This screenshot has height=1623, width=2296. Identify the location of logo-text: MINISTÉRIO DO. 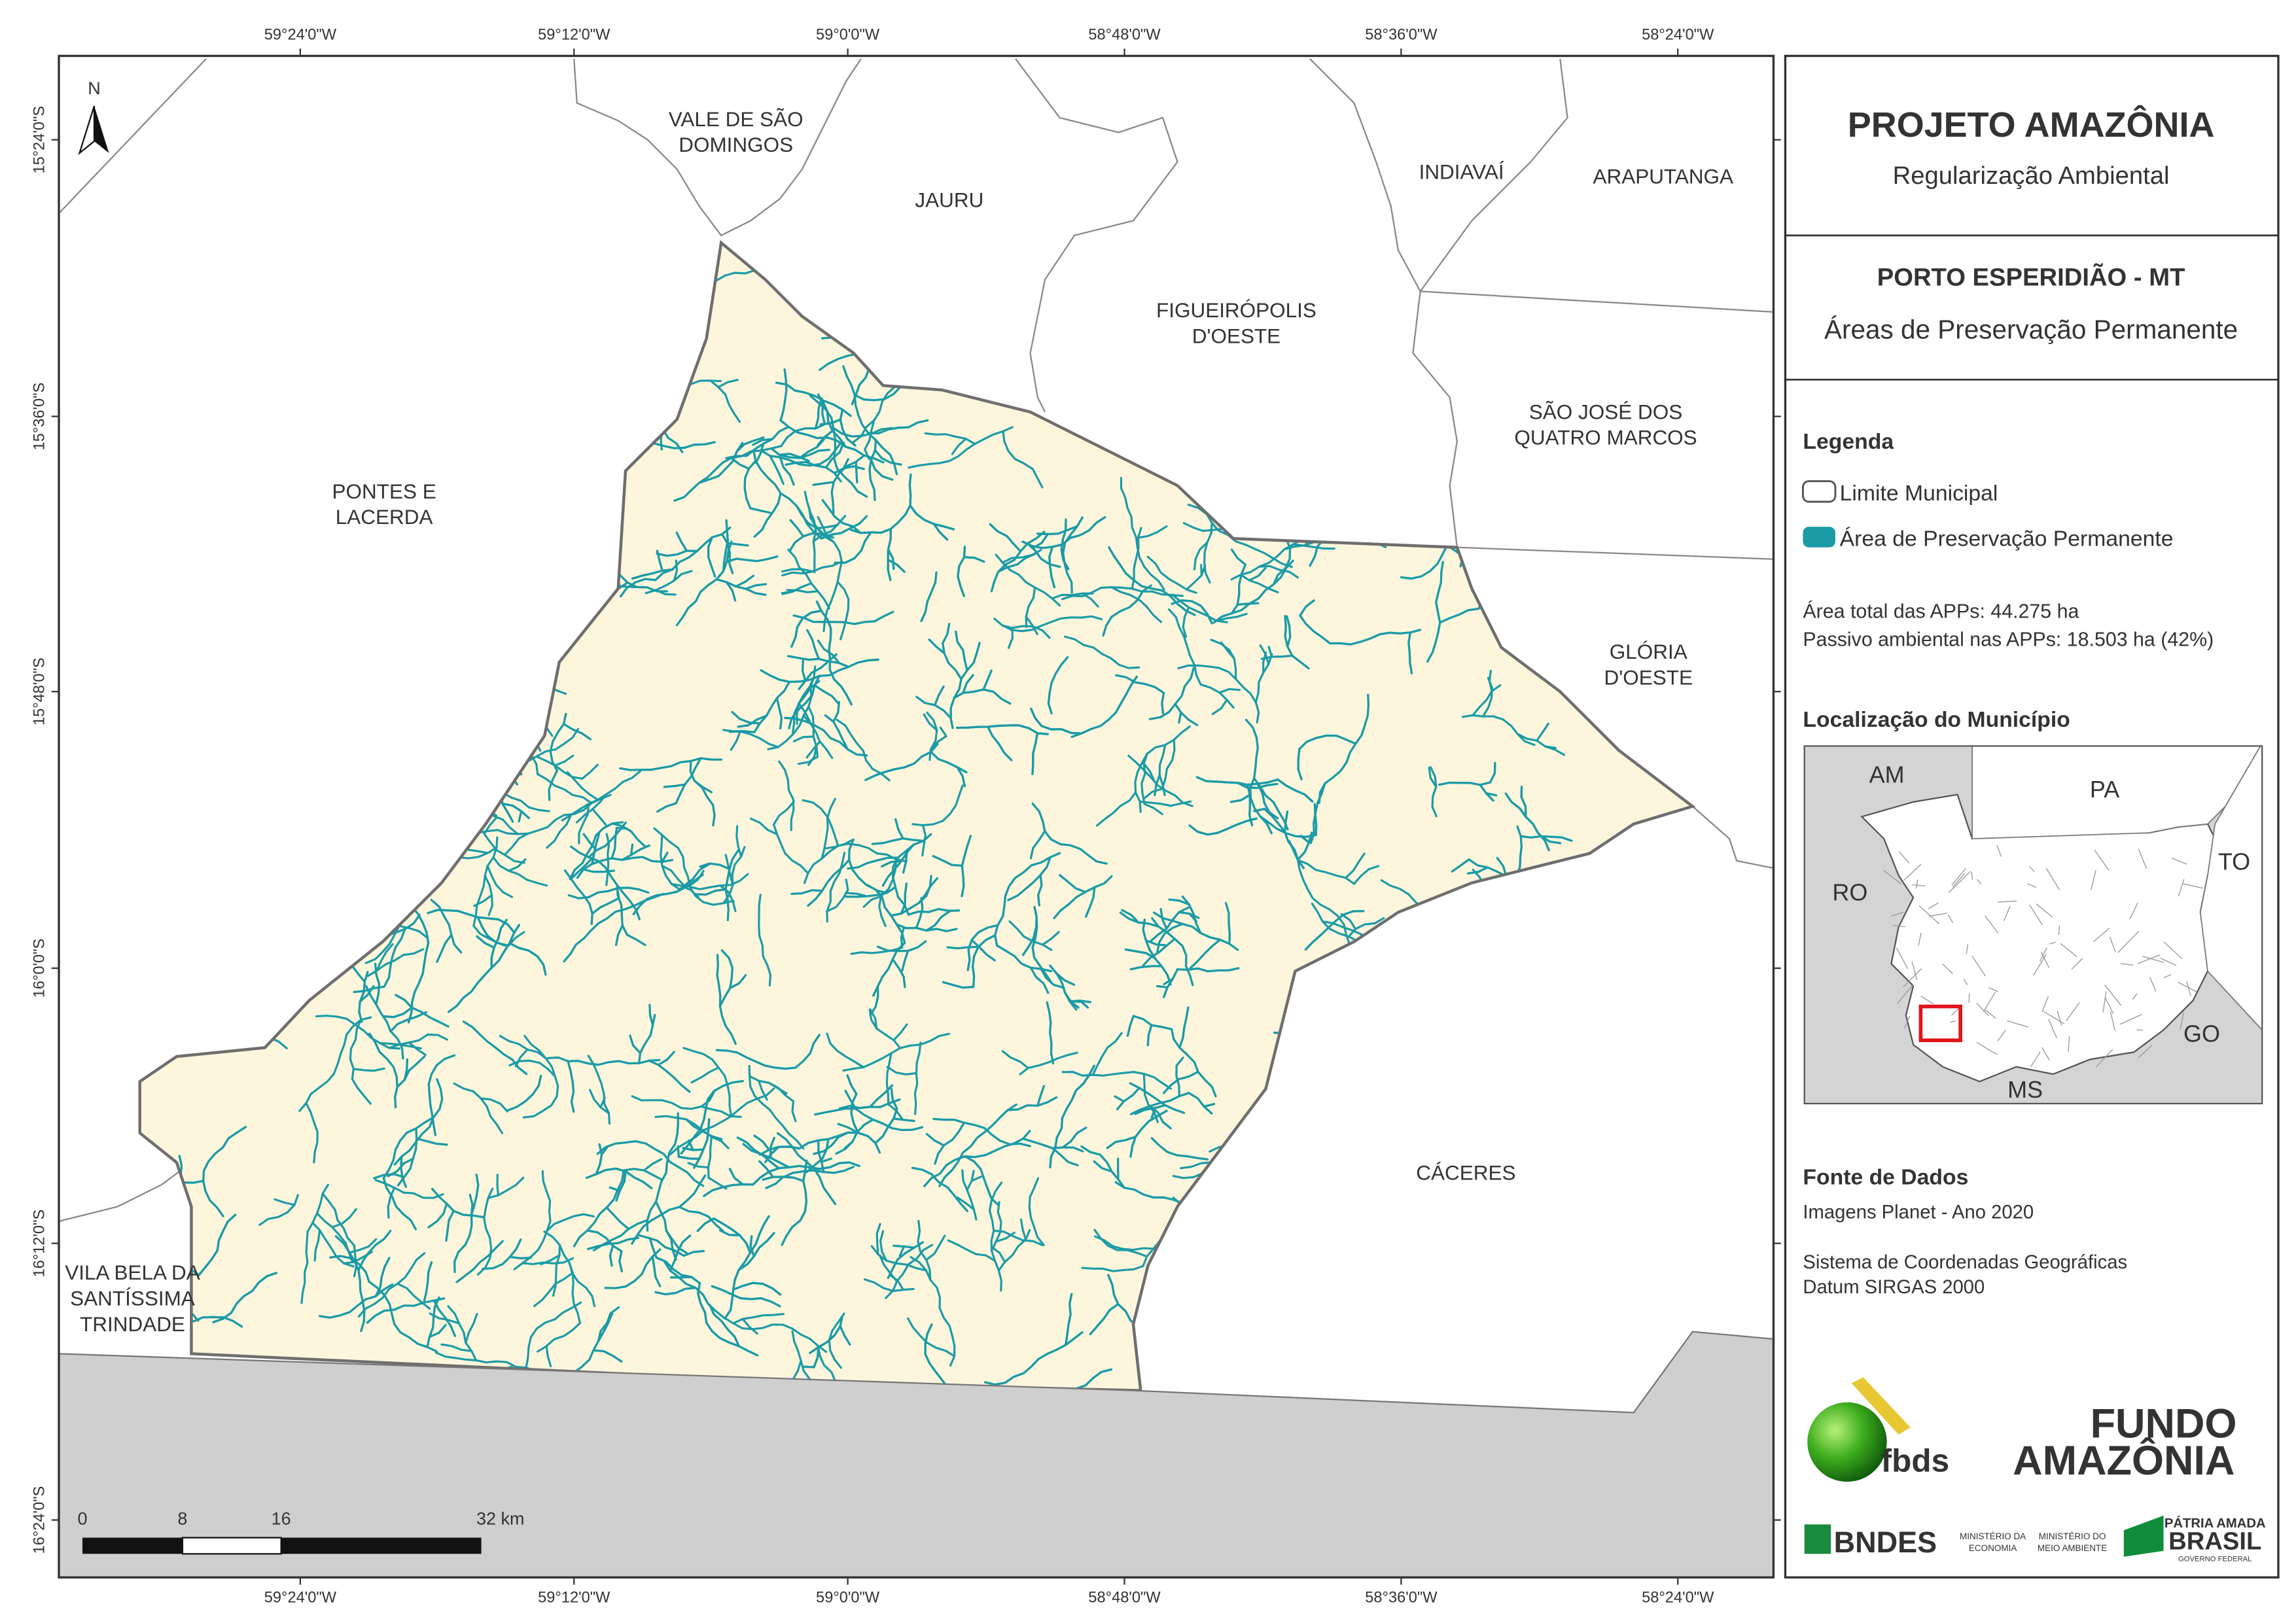
(2073, 1536).